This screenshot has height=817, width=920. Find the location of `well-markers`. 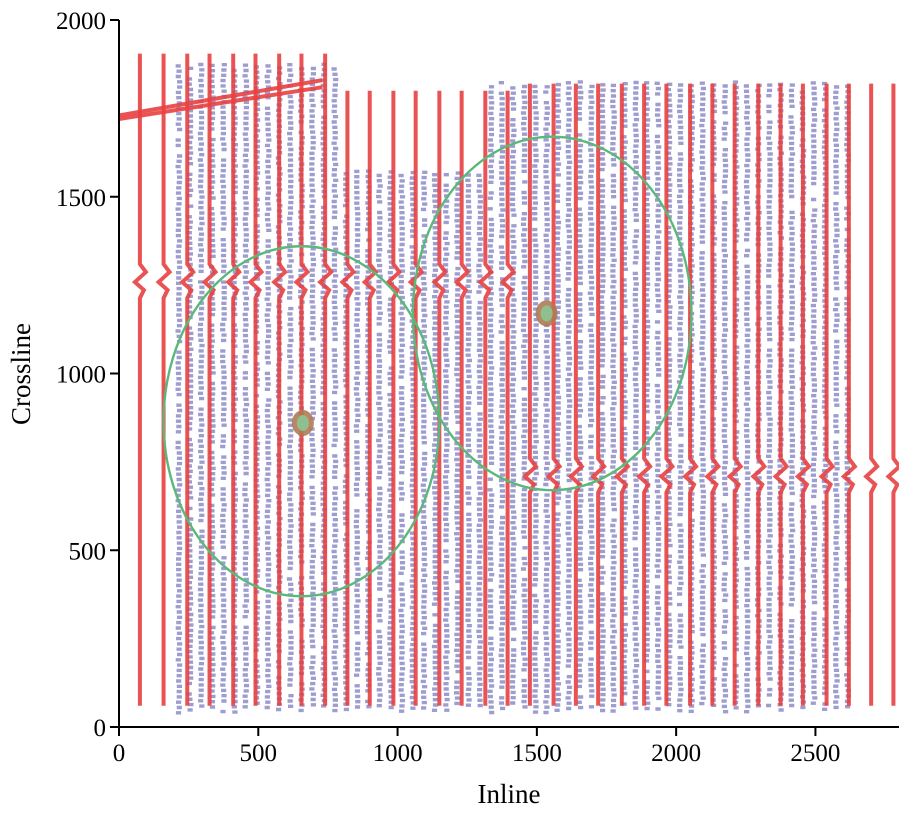

well-markers is located at coordinates (424, 368).